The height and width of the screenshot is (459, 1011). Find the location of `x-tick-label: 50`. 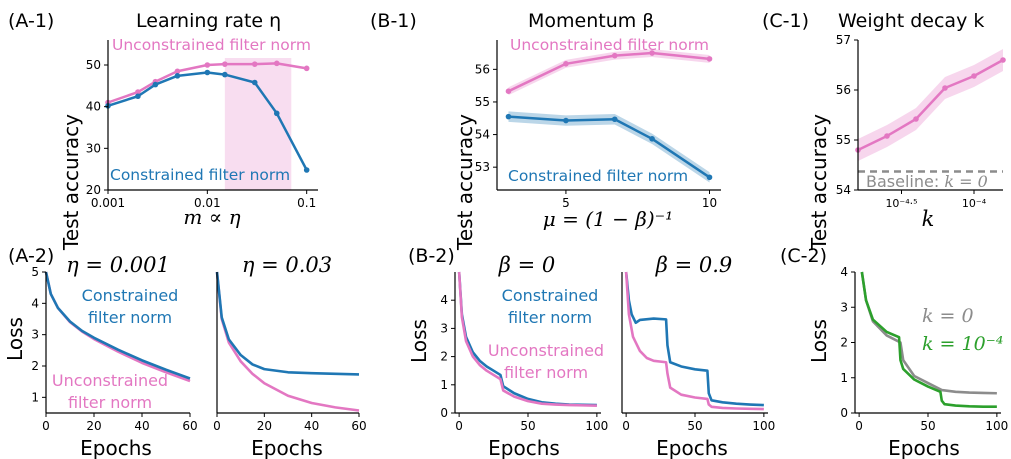

x-tick-label: 50 is located at coordinates (927, 426).